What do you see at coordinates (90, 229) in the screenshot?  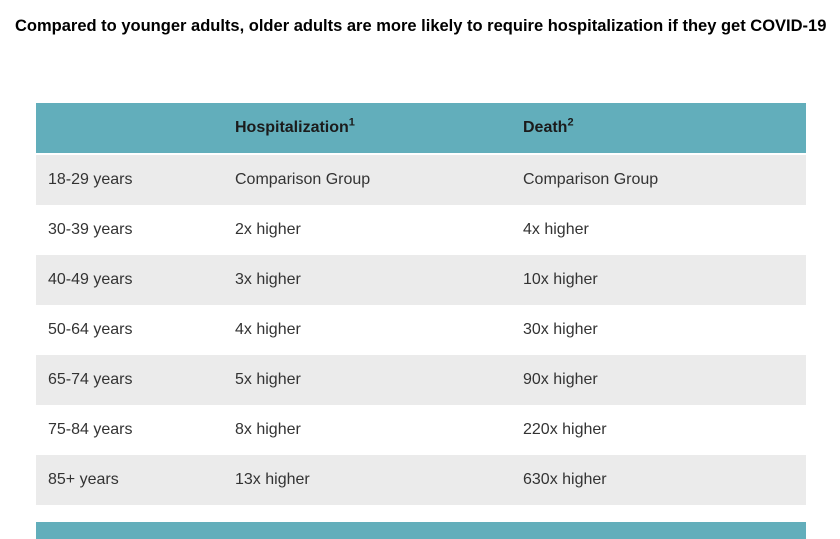 I see `age-cell: 30-39 years` at bounding box center [90, 229].